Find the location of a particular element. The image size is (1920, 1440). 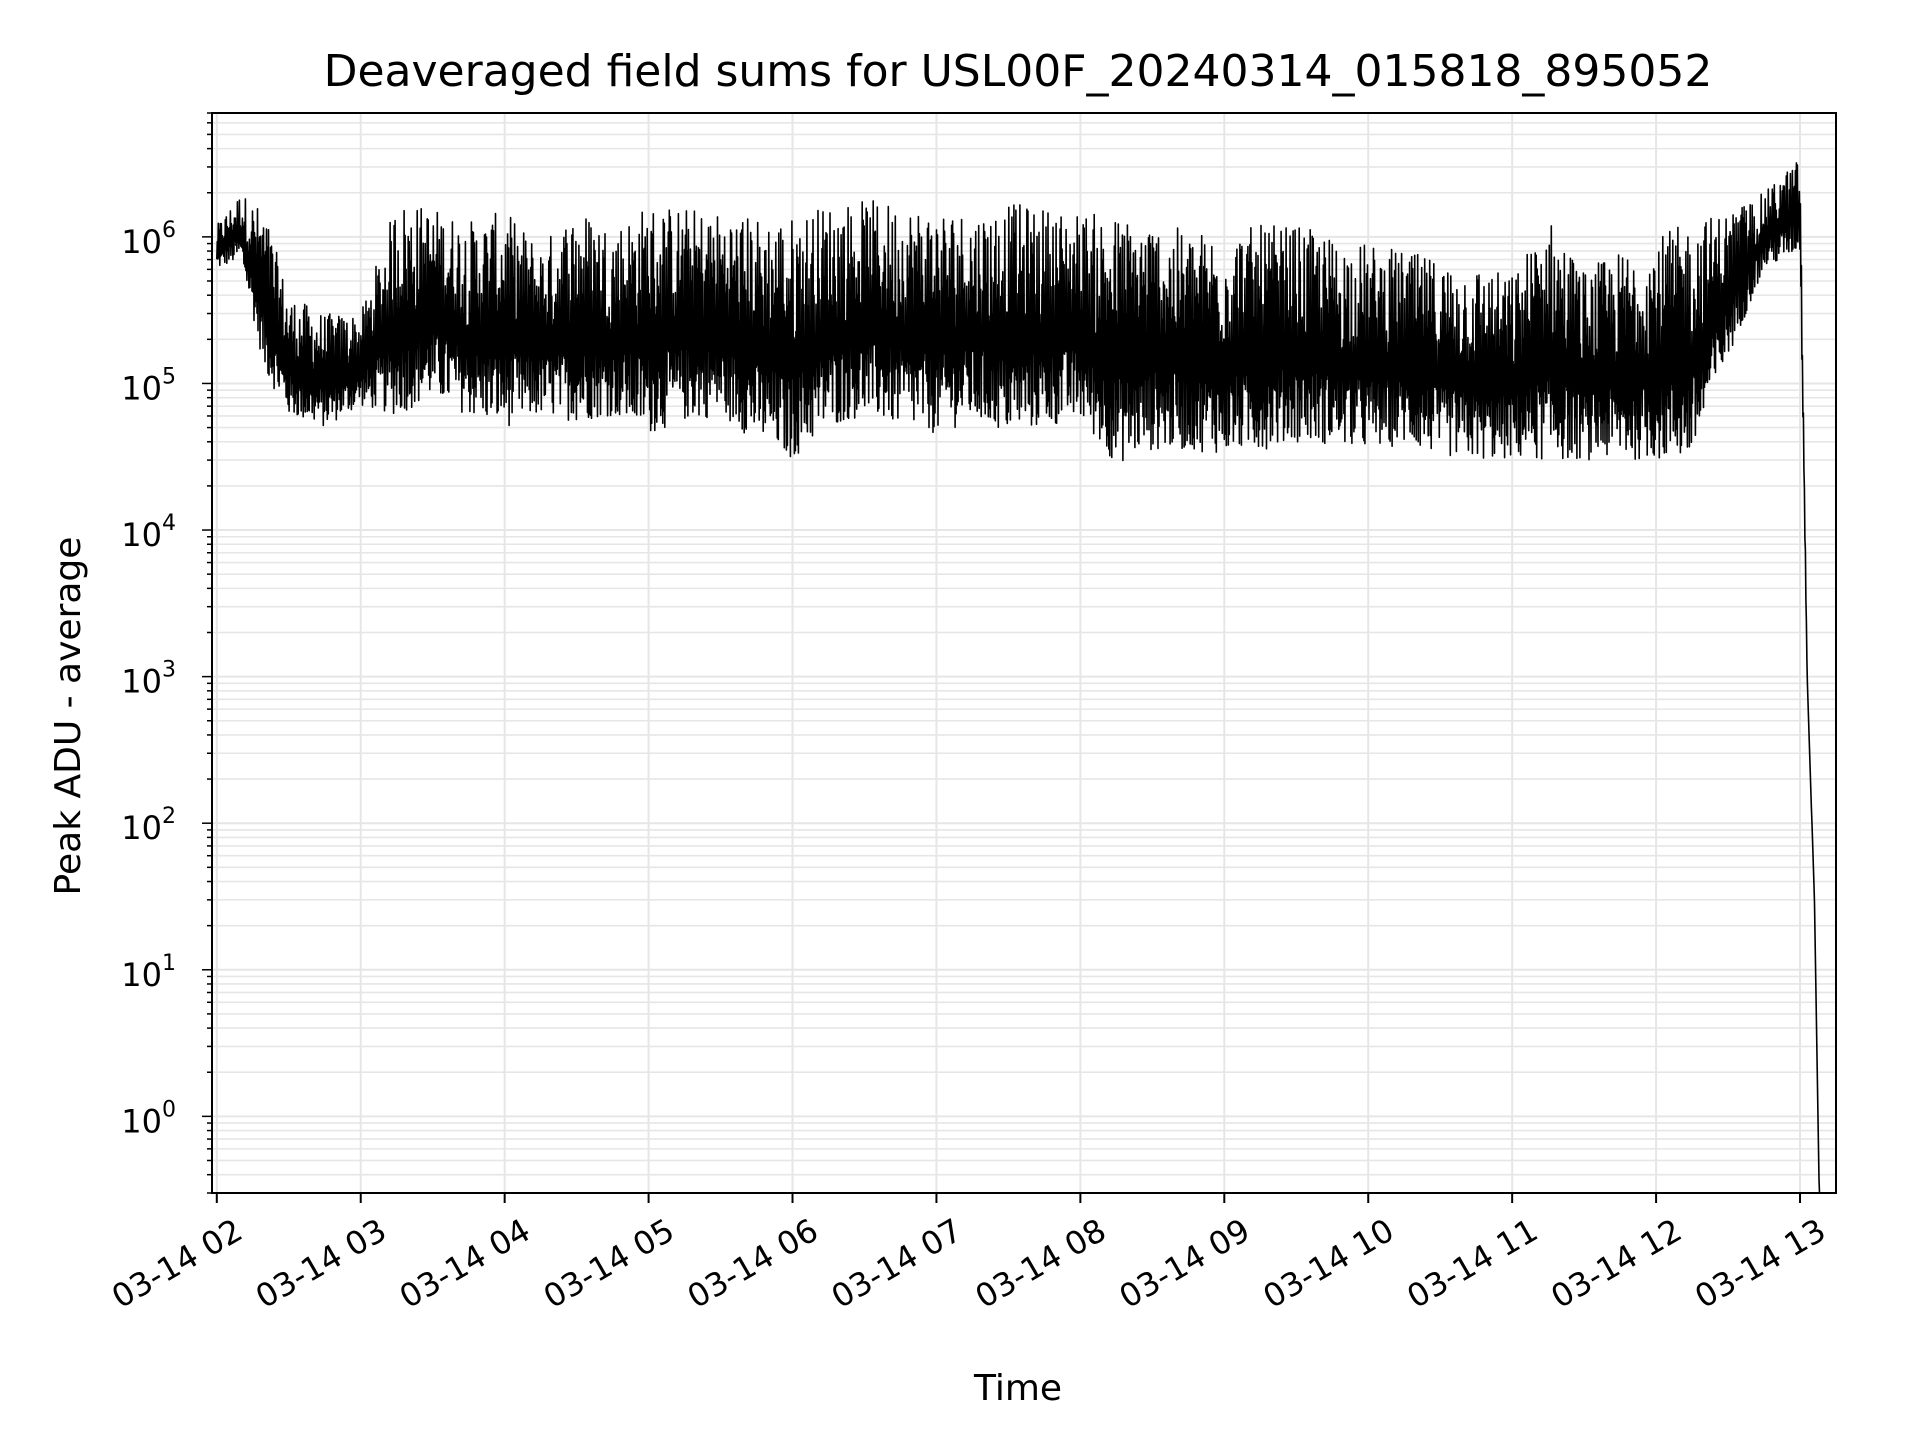

y-axis-label: Peak ADU - average is located at coordinates (68, 716).